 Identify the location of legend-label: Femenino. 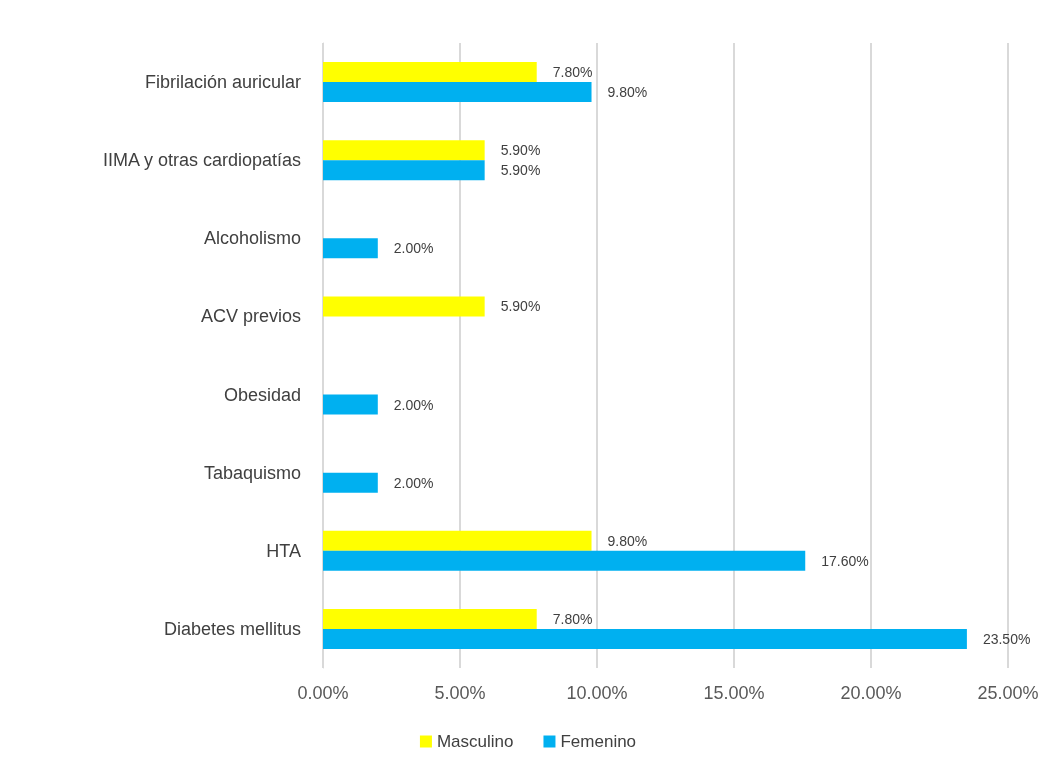
(598, 741).